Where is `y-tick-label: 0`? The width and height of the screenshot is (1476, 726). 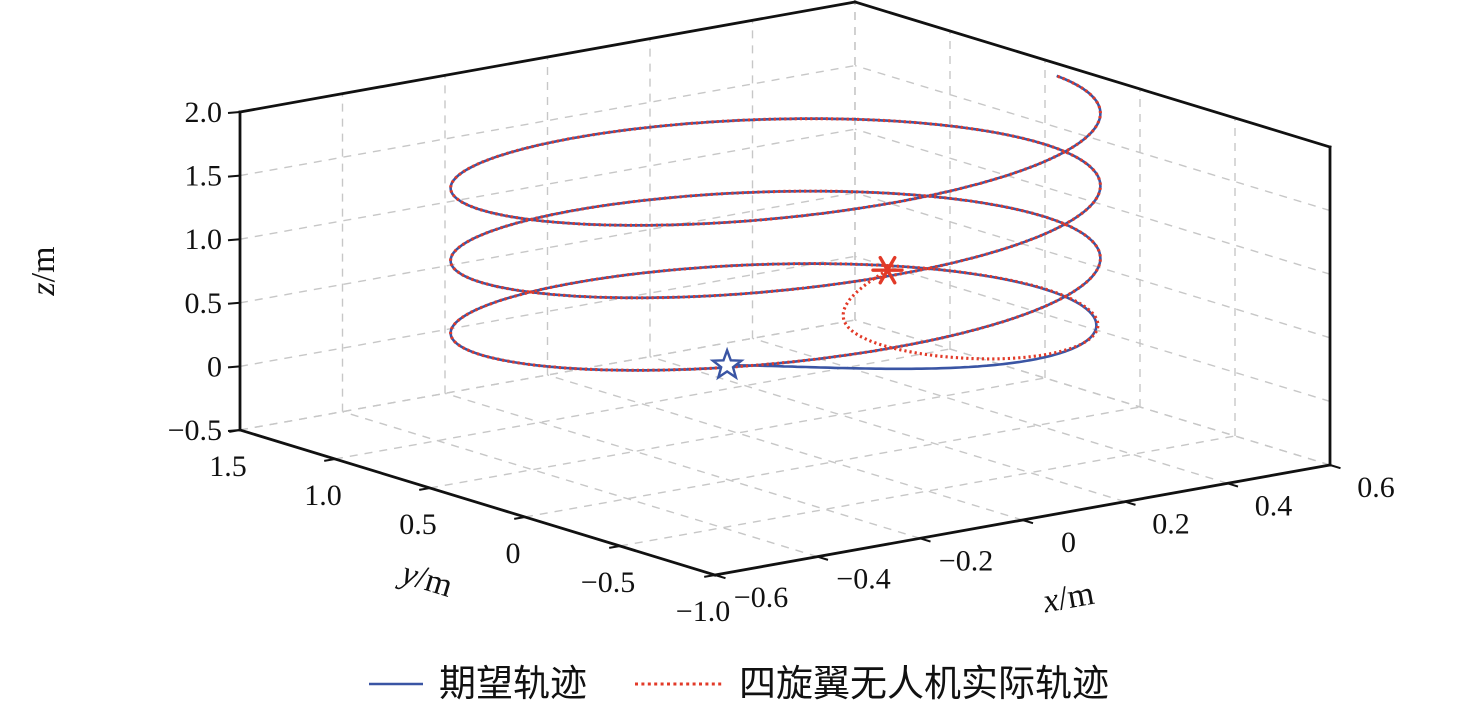
y-tick-label: 0 is located at coordinates (513, 553).